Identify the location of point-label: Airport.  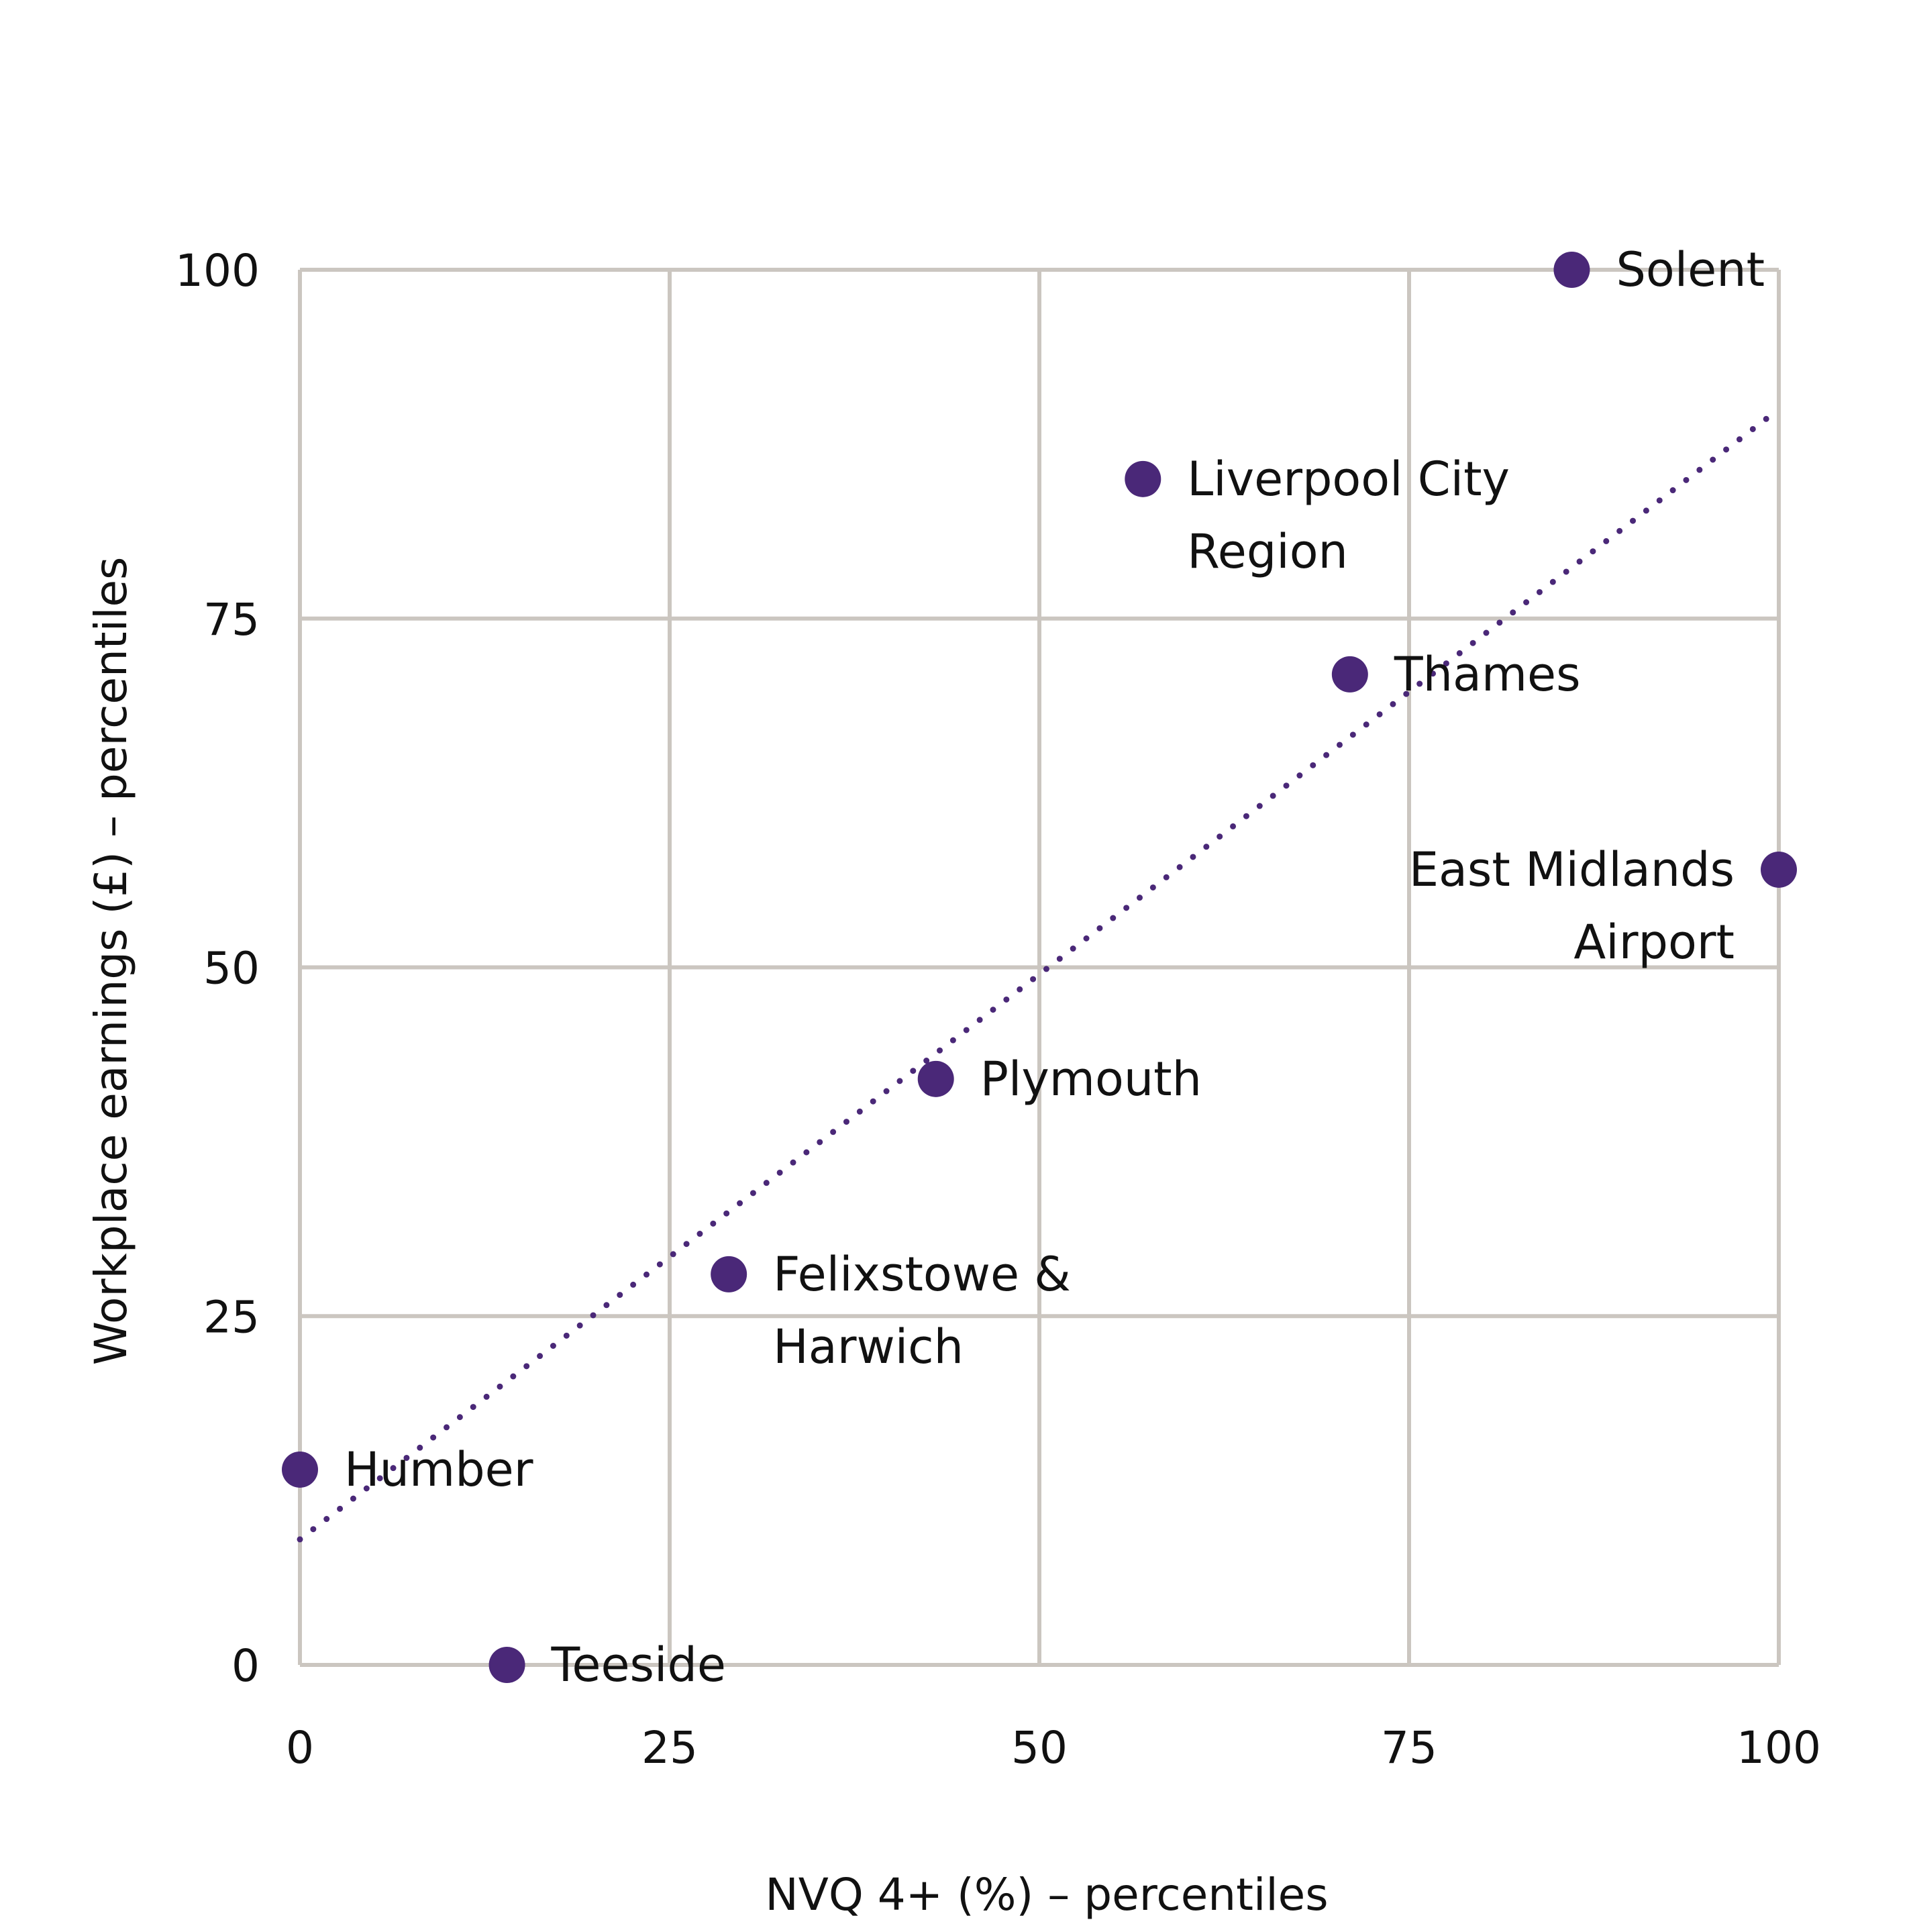
(1654, 943).